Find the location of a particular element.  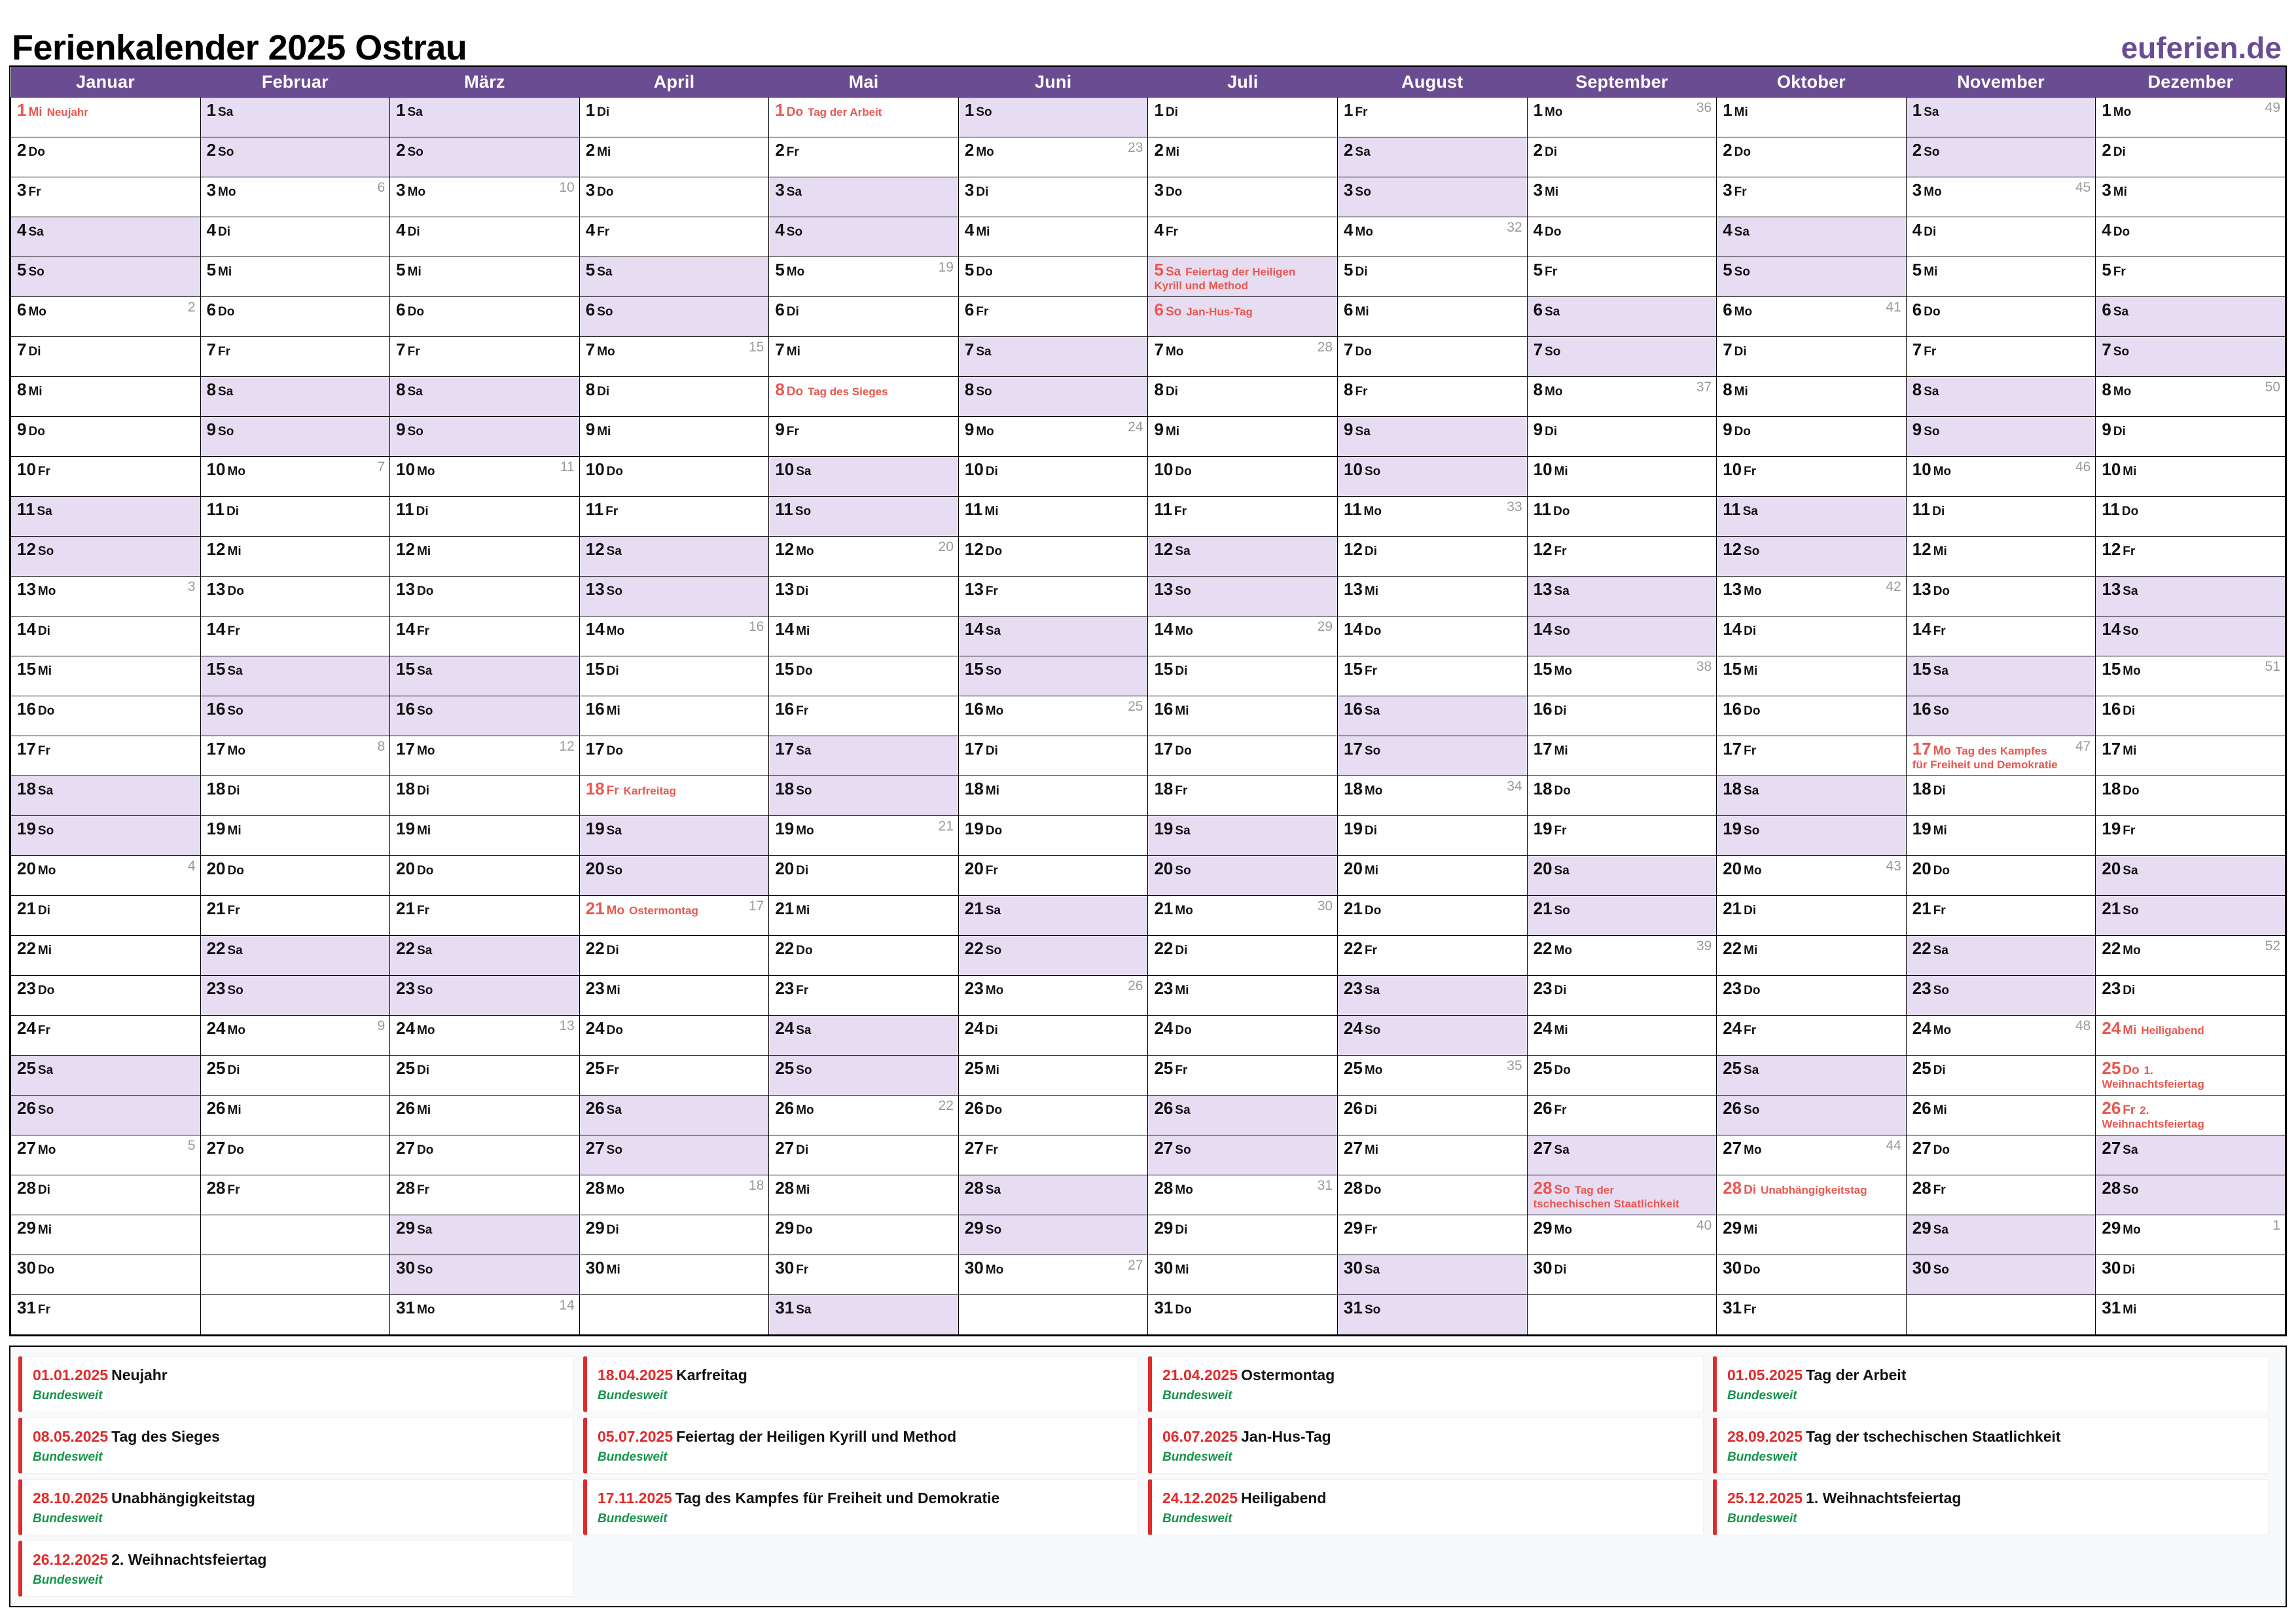

day-cell: 10 Di is located at coordinates (1053, 476).